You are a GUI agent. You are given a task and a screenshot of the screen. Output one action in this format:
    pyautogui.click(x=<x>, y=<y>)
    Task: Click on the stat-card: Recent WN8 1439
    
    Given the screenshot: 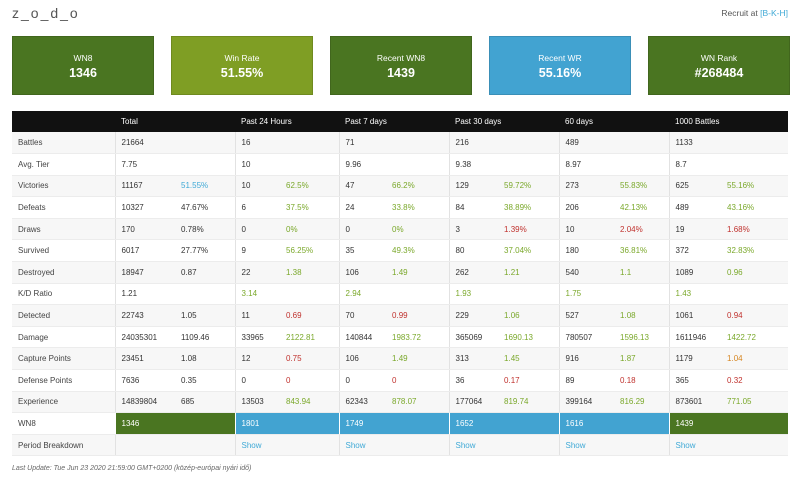 What is the action you would take?
    pyautogui.click(x=401, y=65)
    